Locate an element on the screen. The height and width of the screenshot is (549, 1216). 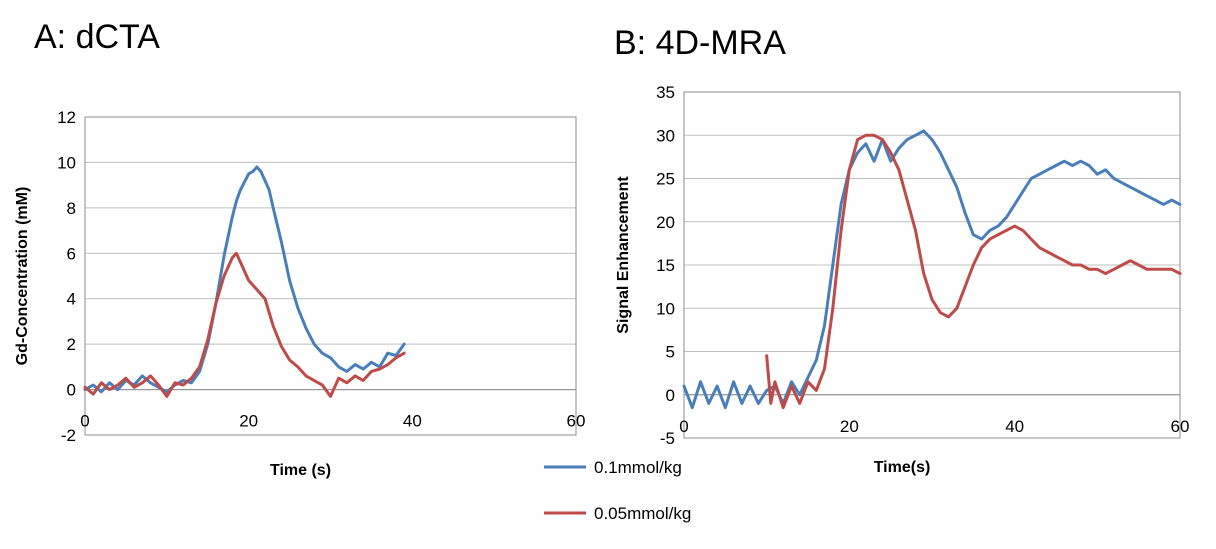
legend-label-0-05mmol: 0.05mmol/kg is located at coordinates (642, 513).